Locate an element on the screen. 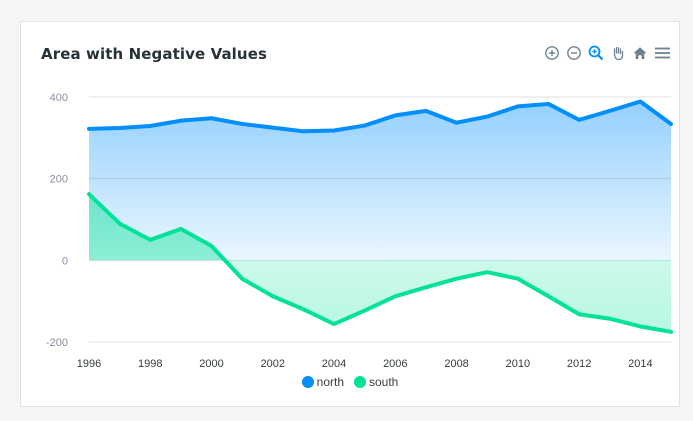  legend-label-south: south is located at coordinates (384, 382).